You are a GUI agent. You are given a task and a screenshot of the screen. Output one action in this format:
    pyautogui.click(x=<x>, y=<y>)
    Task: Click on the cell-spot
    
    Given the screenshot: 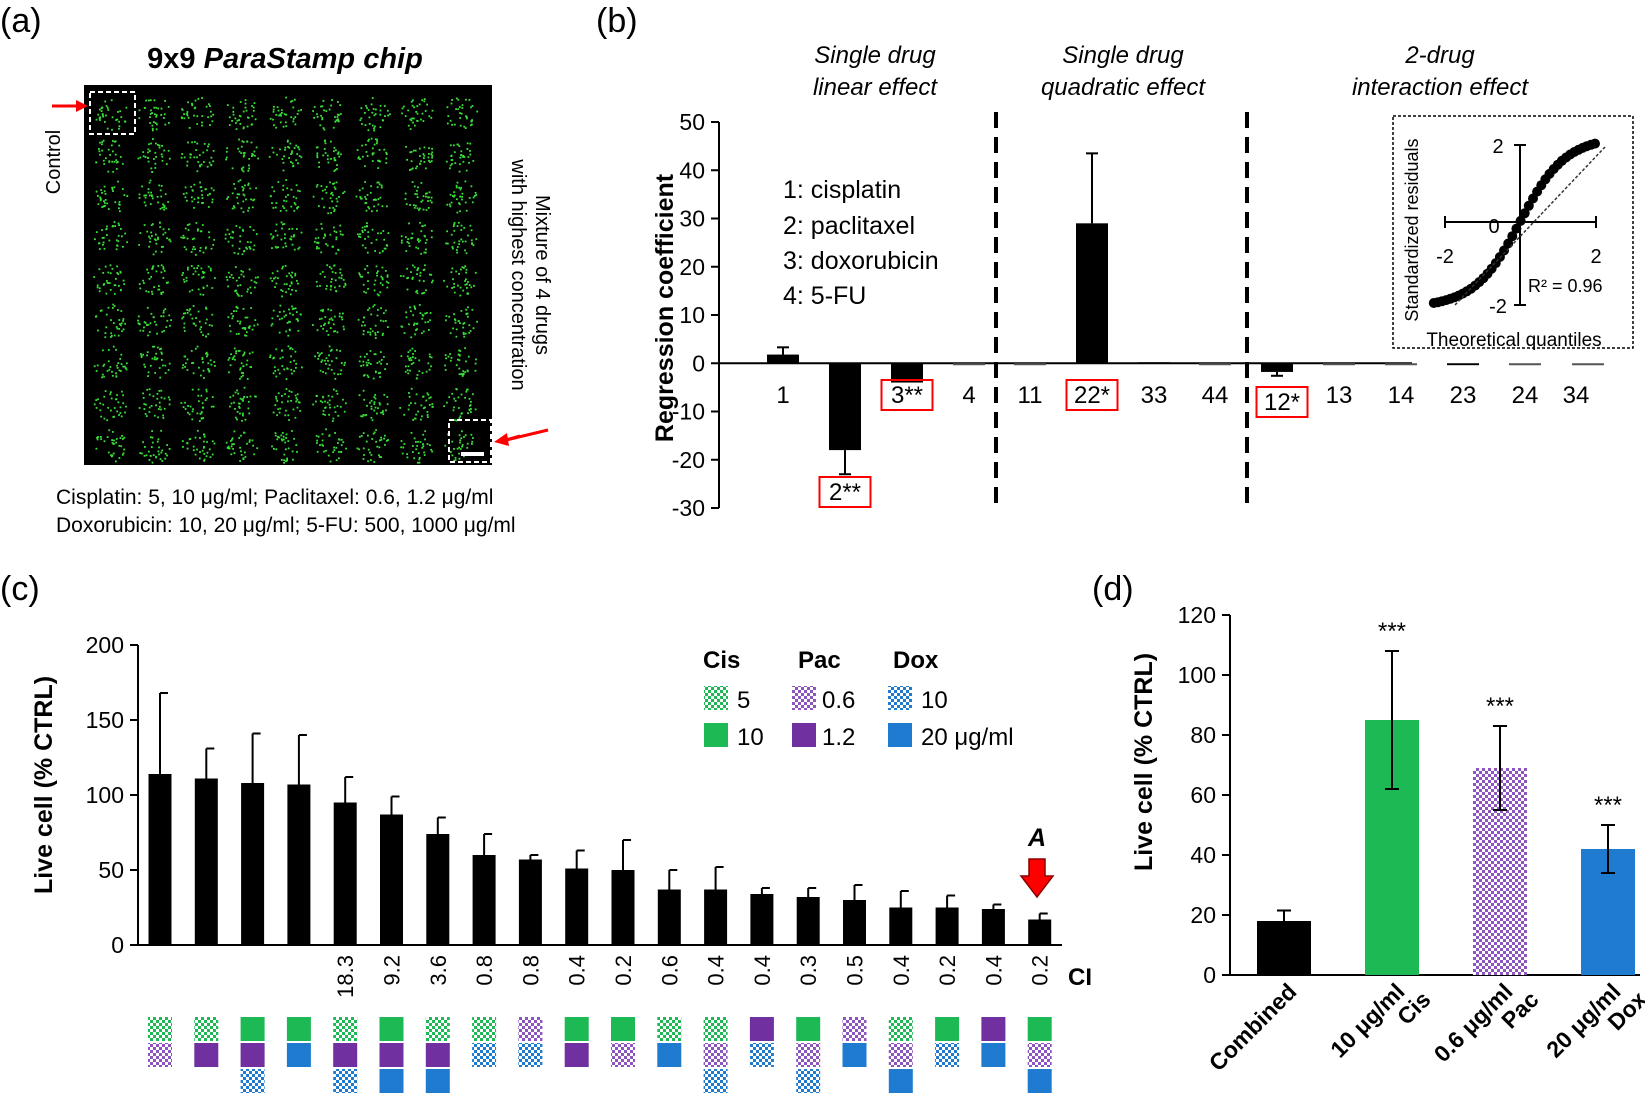 What is the action you would take?
    pyautogui.click(x=460, y=446)
    